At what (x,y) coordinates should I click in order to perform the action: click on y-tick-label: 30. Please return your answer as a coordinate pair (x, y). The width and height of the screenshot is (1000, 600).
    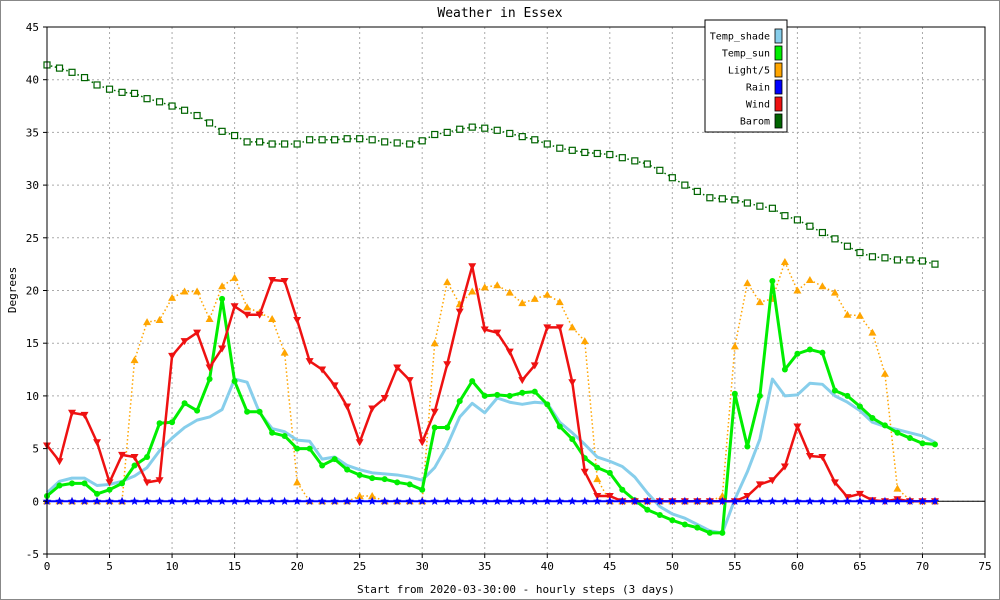
    Looking at the image, I should click on (32, 185).